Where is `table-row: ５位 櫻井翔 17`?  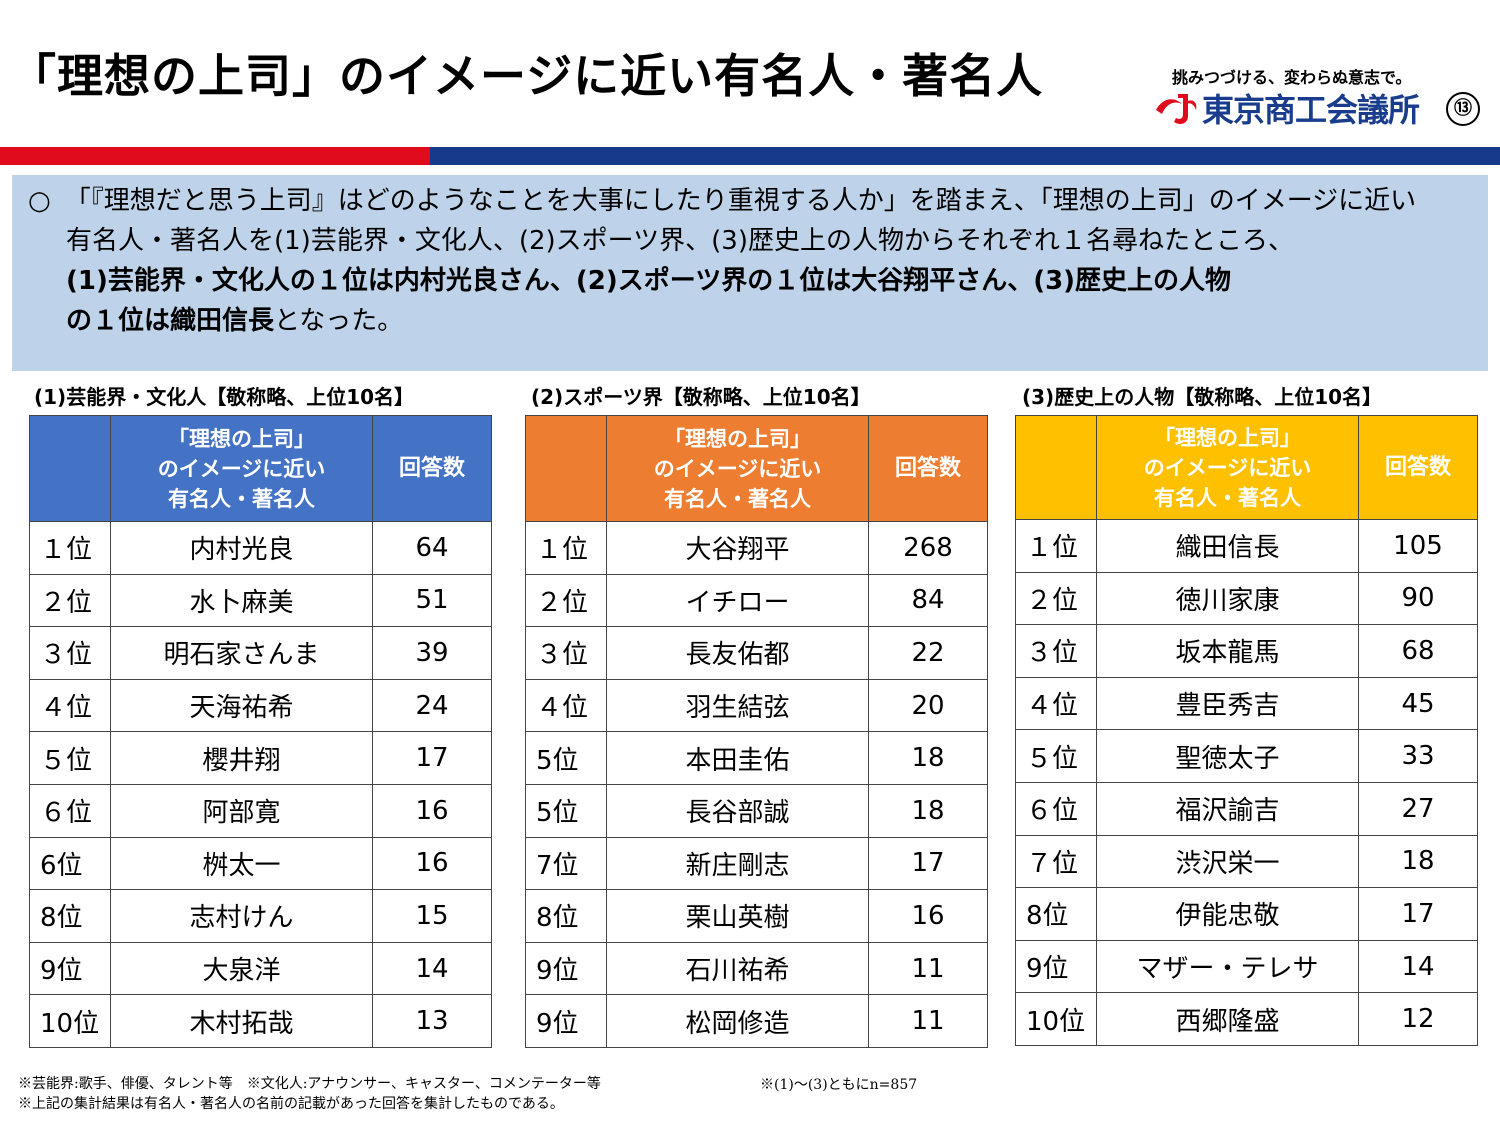 table-row: ５位 櫻井翔 17 is located at coordinates (260, 758).